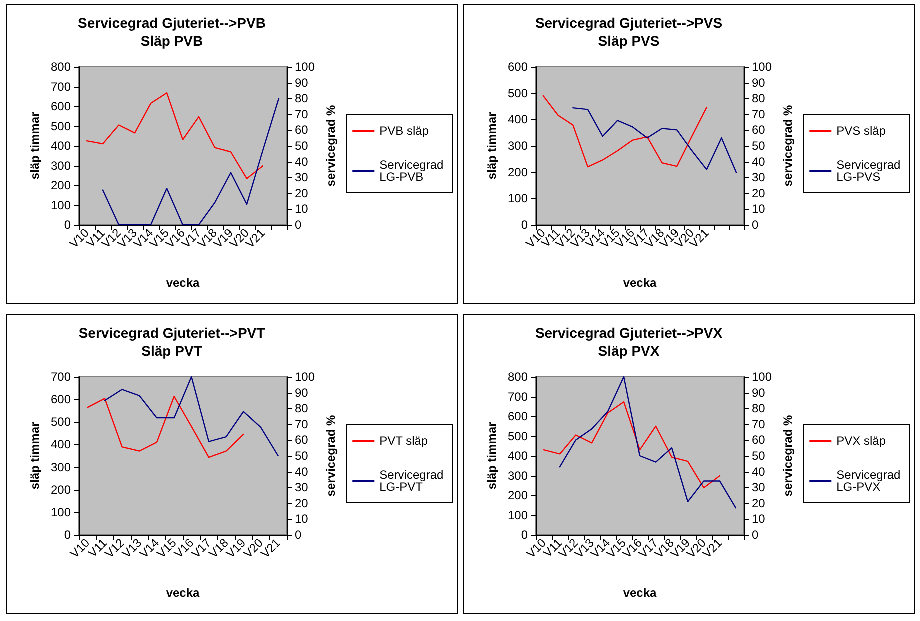 This screenshot has width=920, height=621. What do you see at coordinates (870, 171) in the screenshot?
I see `legend-label: Servicegrad LG-PVS` at bounding box center [870, 171].